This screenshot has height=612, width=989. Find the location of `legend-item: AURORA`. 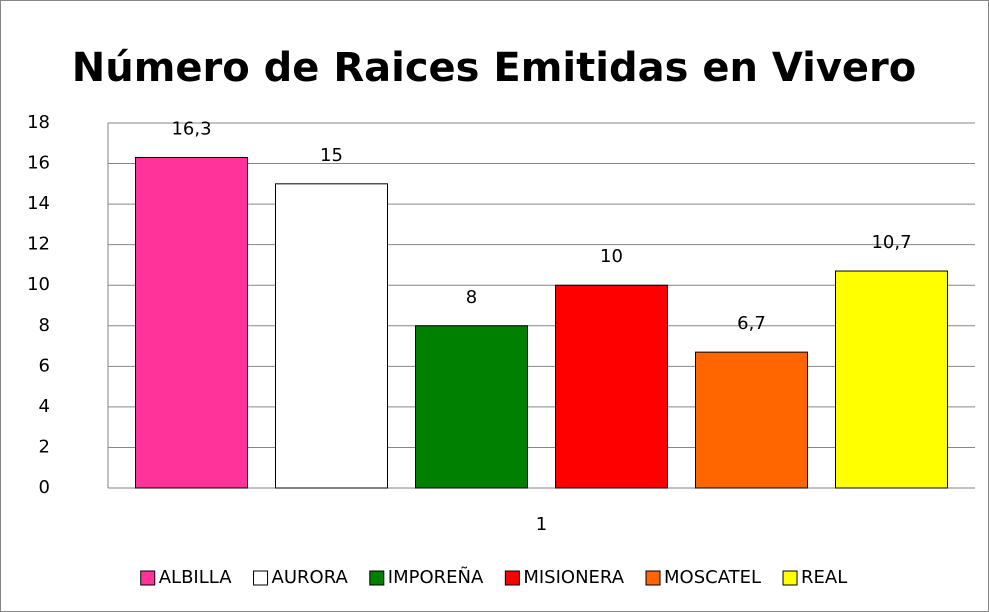

legend-item: AURORA is located at coordinates (301, 577).